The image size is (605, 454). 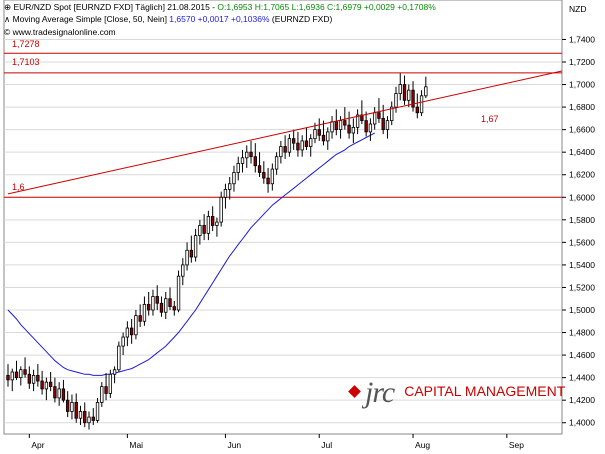 What do you see at coordinates (582, 175) in the screenshot?
I see `y-tick-label: 1,6200` at bounding box center [582, 175].